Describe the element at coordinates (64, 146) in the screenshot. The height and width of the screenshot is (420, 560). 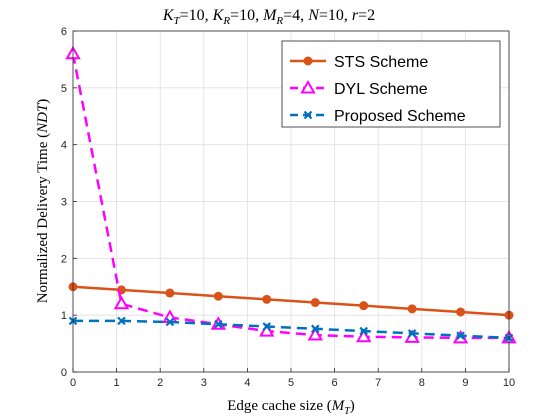
I see `y-tick-label: 4` at that location.